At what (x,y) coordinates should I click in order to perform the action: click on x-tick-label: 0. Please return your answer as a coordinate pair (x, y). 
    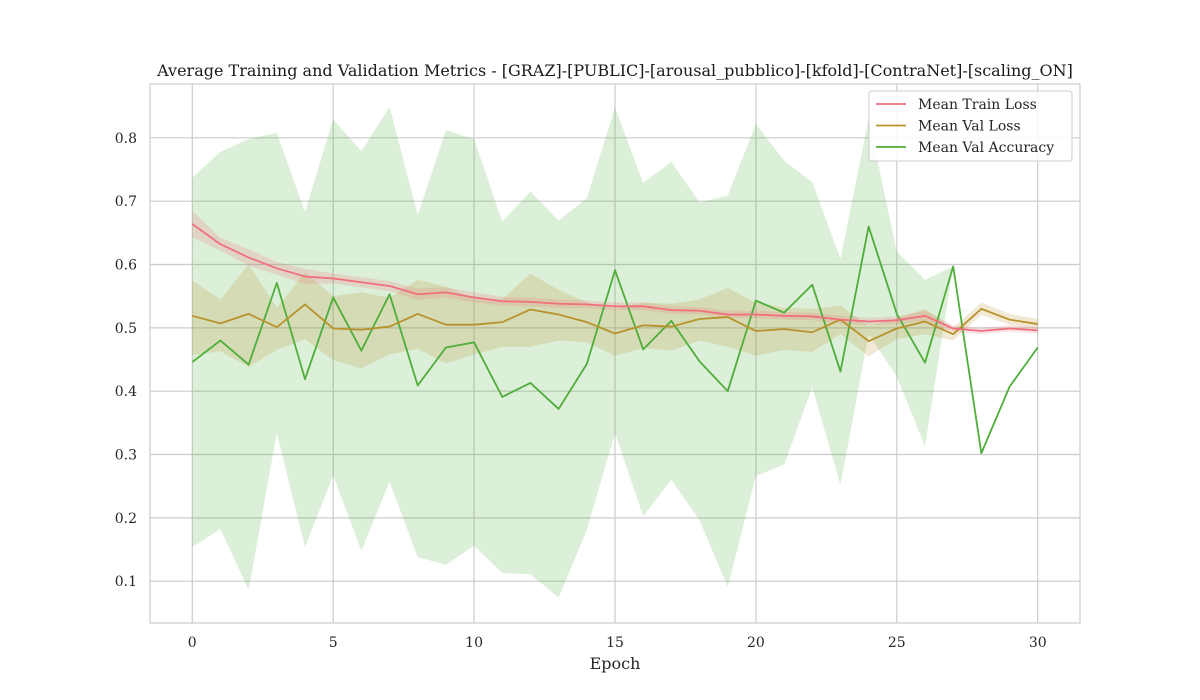
    Looking at the image, I should click on (192, 643).